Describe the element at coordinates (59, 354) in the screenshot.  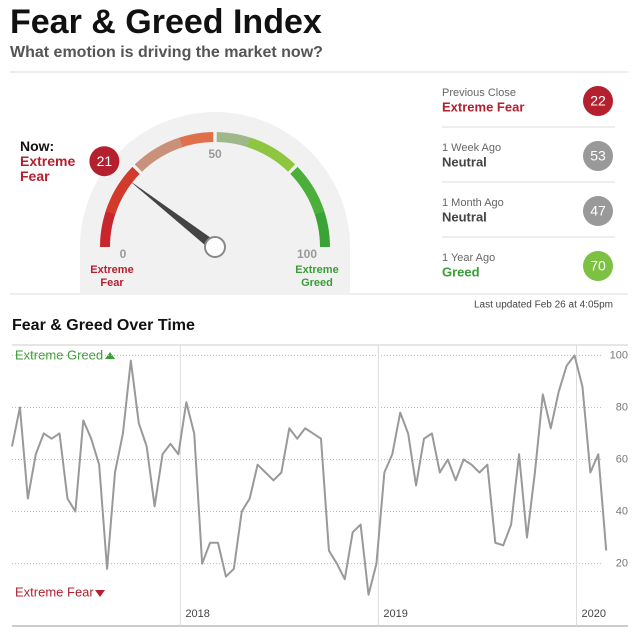
I see `annotation-greed: Extreme Greed` at that location.